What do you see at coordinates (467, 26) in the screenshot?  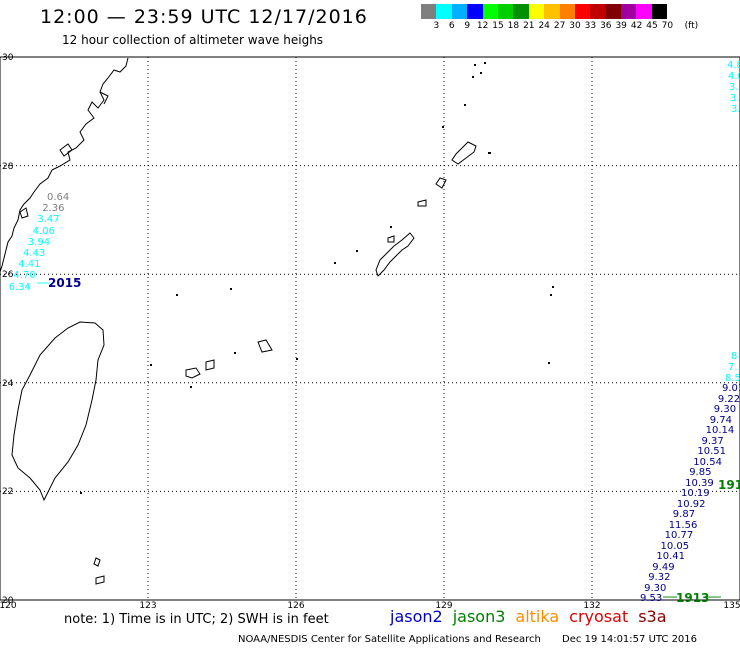 I see `legend-label: 9` at bounding box center [467, 26].